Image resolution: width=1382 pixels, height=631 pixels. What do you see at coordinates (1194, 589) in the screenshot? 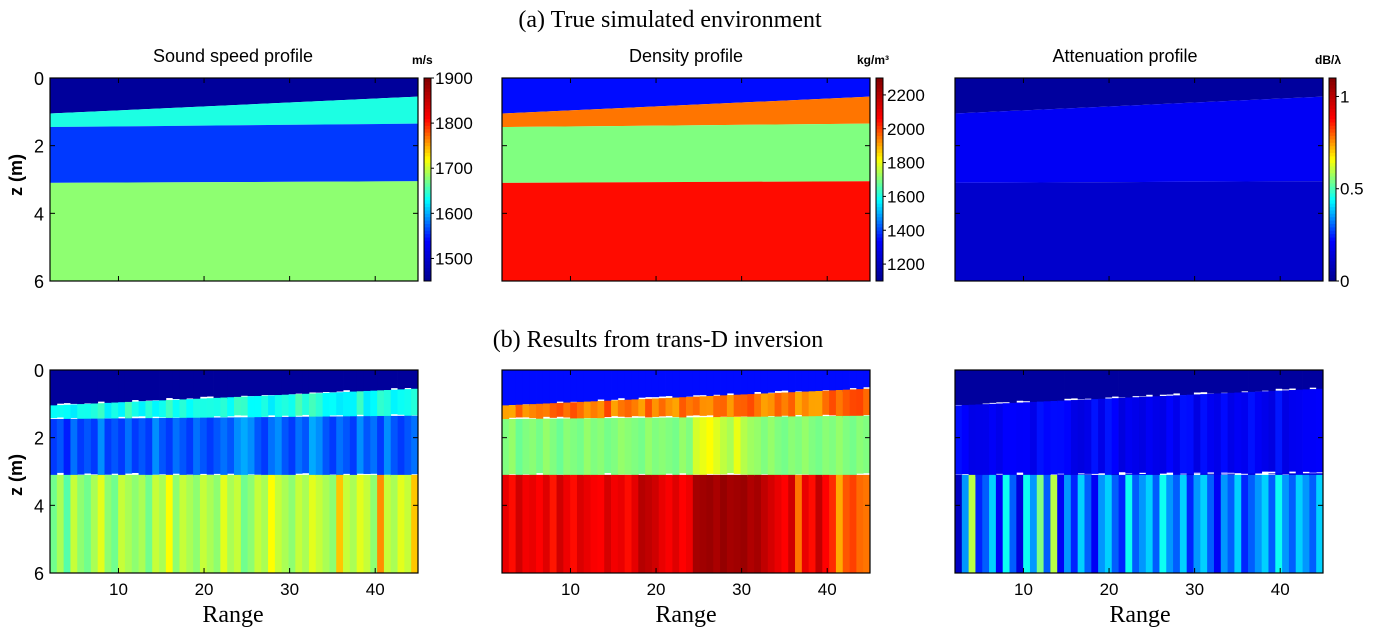
I see `xtick-label-5-30: 30` at bounding box center [1194, 589].